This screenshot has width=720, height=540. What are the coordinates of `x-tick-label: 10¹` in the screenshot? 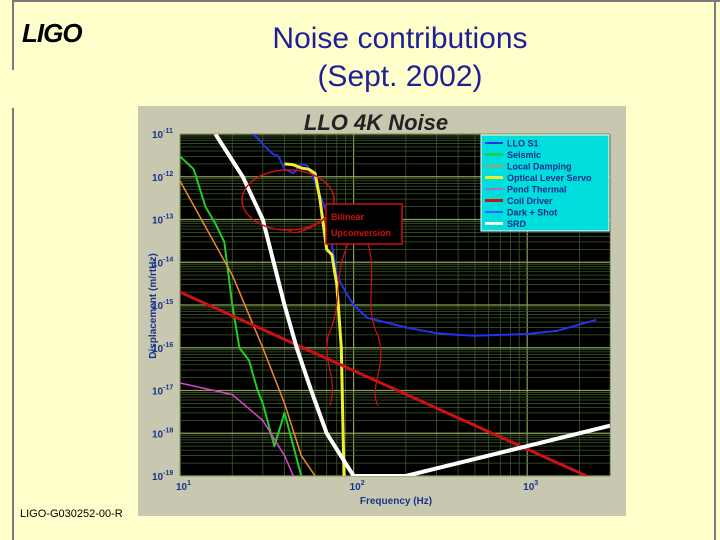 It's located at (183, 486).